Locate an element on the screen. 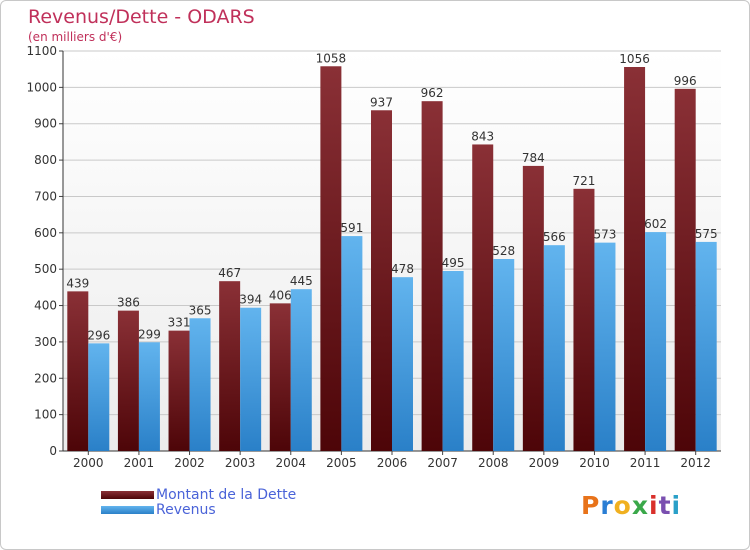 This screenshot has height=550, width=750. data-label-dette: 331 is located at coordinates (179, 323).